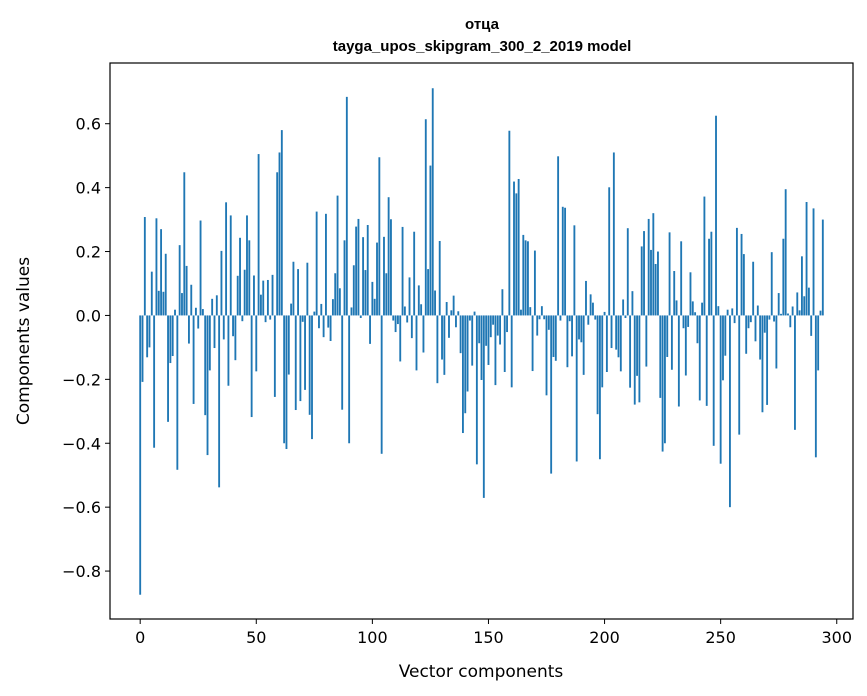 This screenshot has width=867, height=696. What do you see at coordinates (836, 637) in the screenshot?
I see `x-tick-label: 300` at bounding box center [836, 637].